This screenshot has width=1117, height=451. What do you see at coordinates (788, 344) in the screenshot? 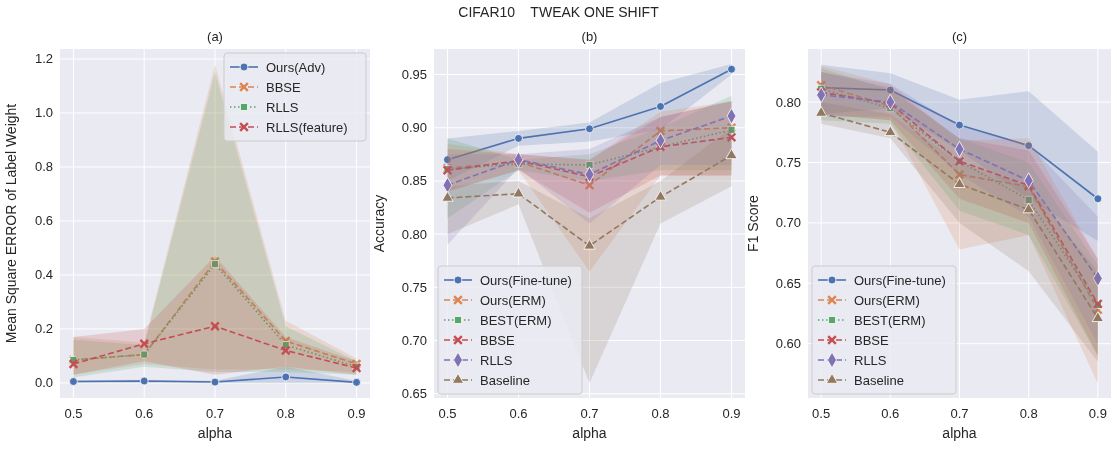
I see `y-tick-label: 0.60` at bounding box center [788, 344].